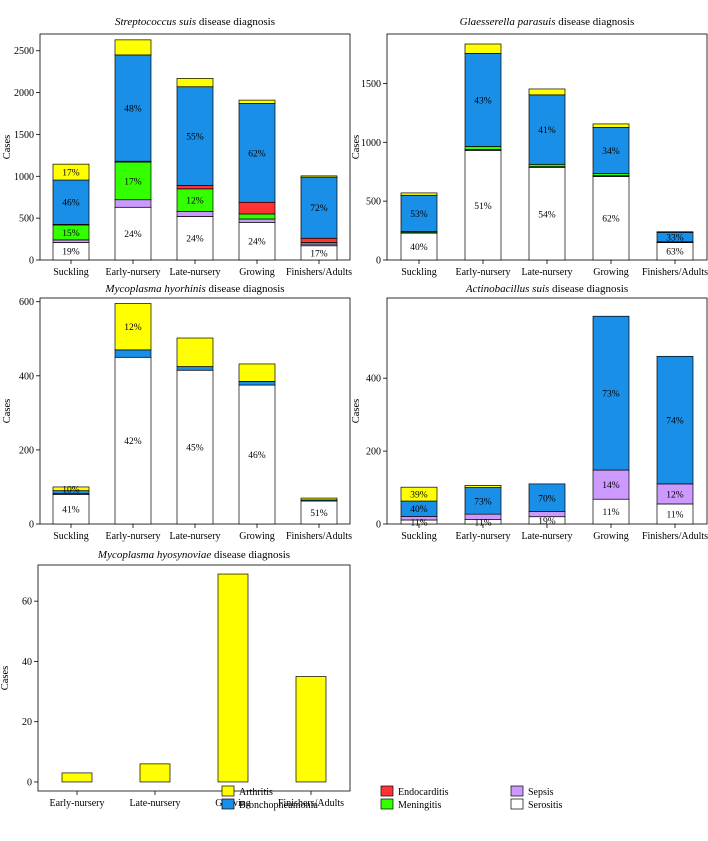 The height and width of the screenshot is (841, 708). I want to click on bar-segment-endocarditis, so click(257, 208).